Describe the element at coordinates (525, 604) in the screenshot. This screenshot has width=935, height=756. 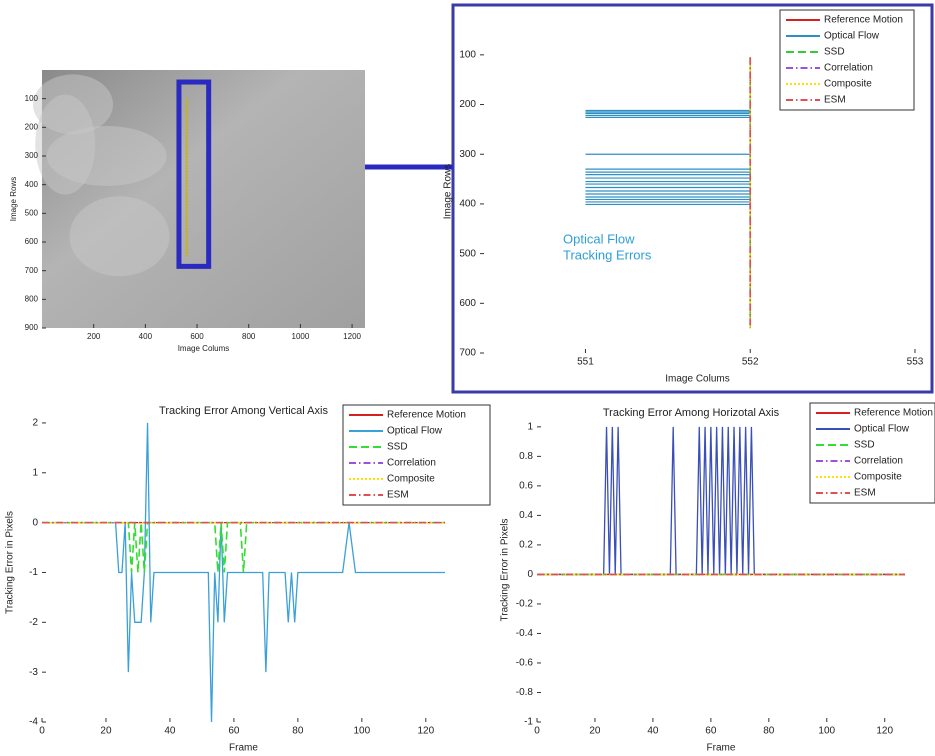
I see `y-tick-label: -0.2` at that location.